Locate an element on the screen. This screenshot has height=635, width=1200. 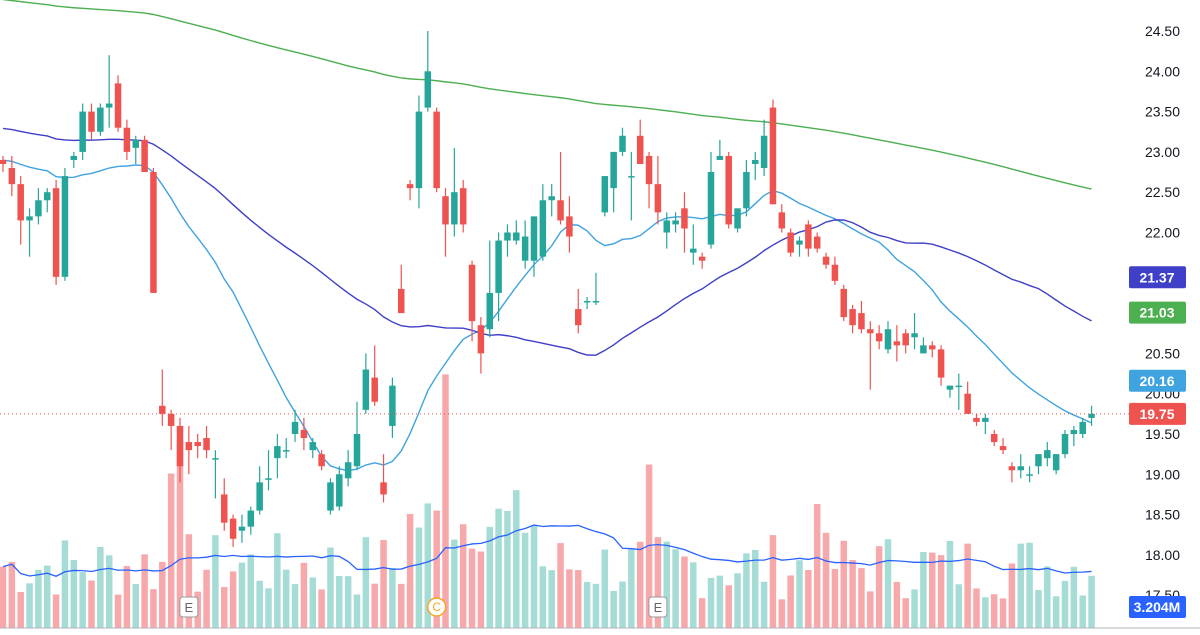
corporate-action-marker: C is located at coordinates (436, 607).